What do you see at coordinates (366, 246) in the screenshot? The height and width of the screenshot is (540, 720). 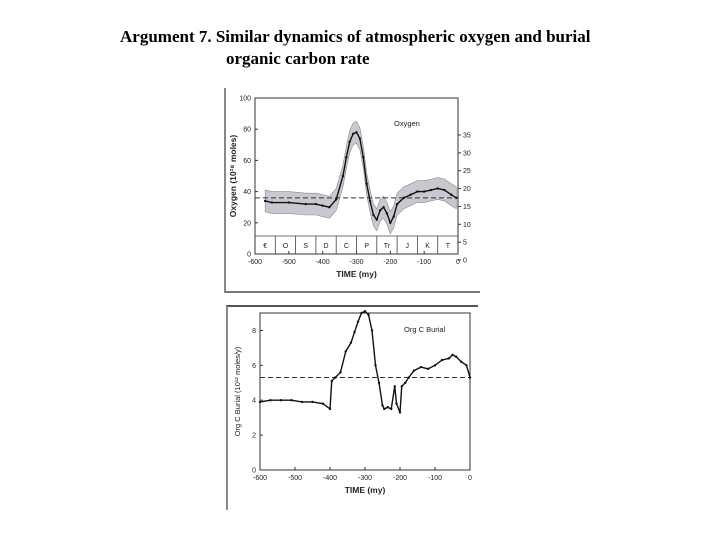 I see `period-label: P` at bounding box center [366, 246].